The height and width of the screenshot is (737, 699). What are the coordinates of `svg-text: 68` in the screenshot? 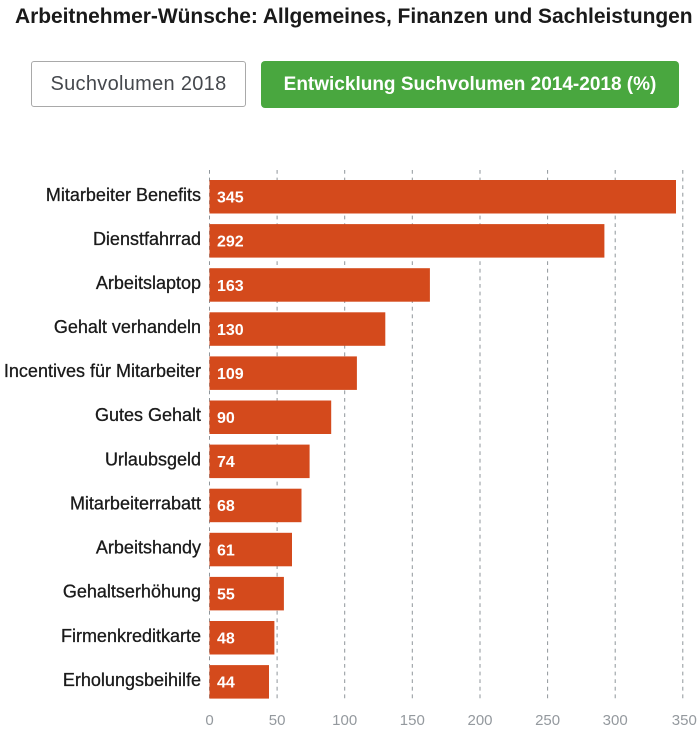 It's located at (226, 506).